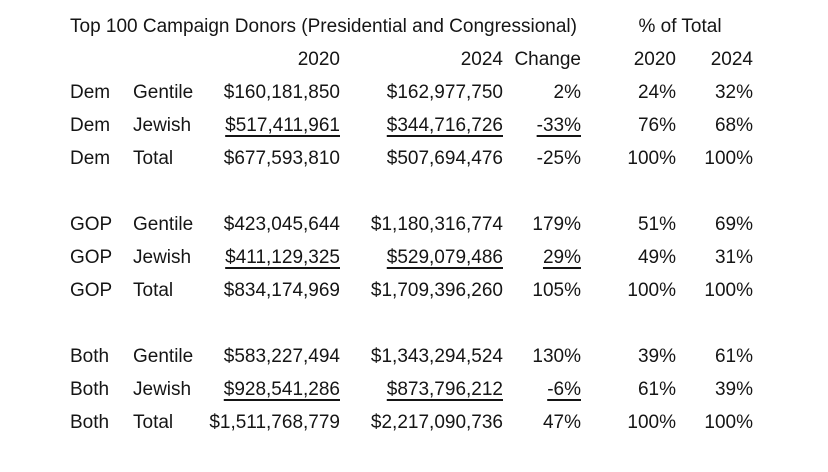 The image size is (828, 472). Describe the element at coordinates (567, 92) in the screenshot. I see `change-cell: 2%` at that location.